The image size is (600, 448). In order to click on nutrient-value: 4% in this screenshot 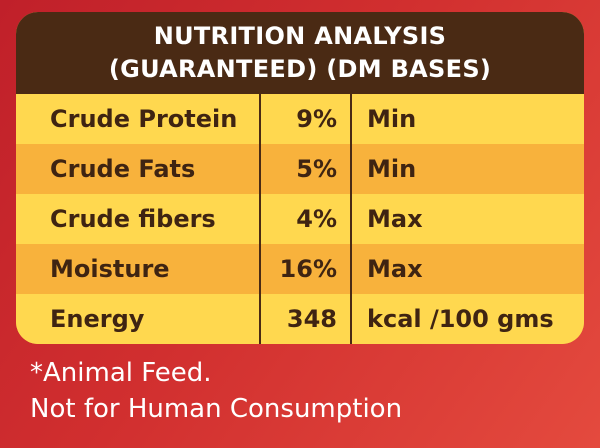, I will do `click(316, 219)`.